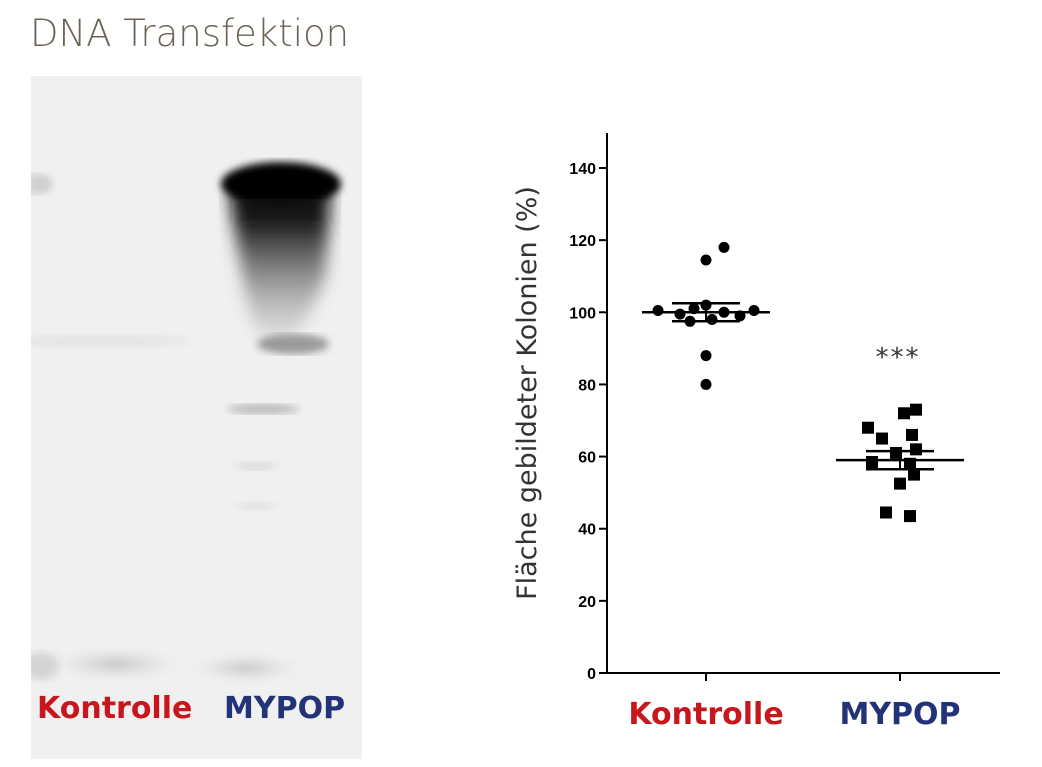 Image resolution: width=1042 pixels, height=767 pixels. What do you see at coordinates (587, 385) in the screenshot?
I see `y-tick-label: 80` at bounding box center [587, 385].